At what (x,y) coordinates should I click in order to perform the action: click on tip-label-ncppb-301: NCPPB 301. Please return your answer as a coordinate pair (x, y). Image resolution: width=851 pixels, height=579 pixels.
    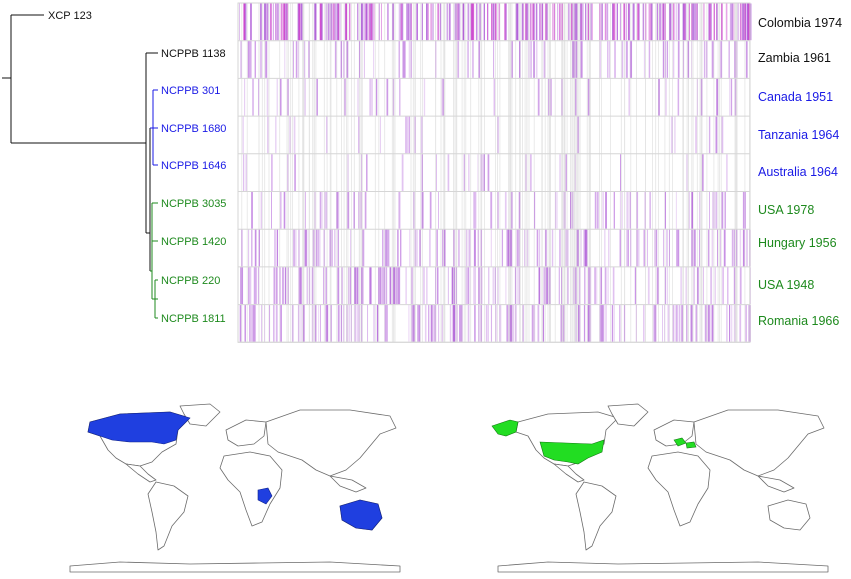
    Looking at the image, I should click on (190, 91).